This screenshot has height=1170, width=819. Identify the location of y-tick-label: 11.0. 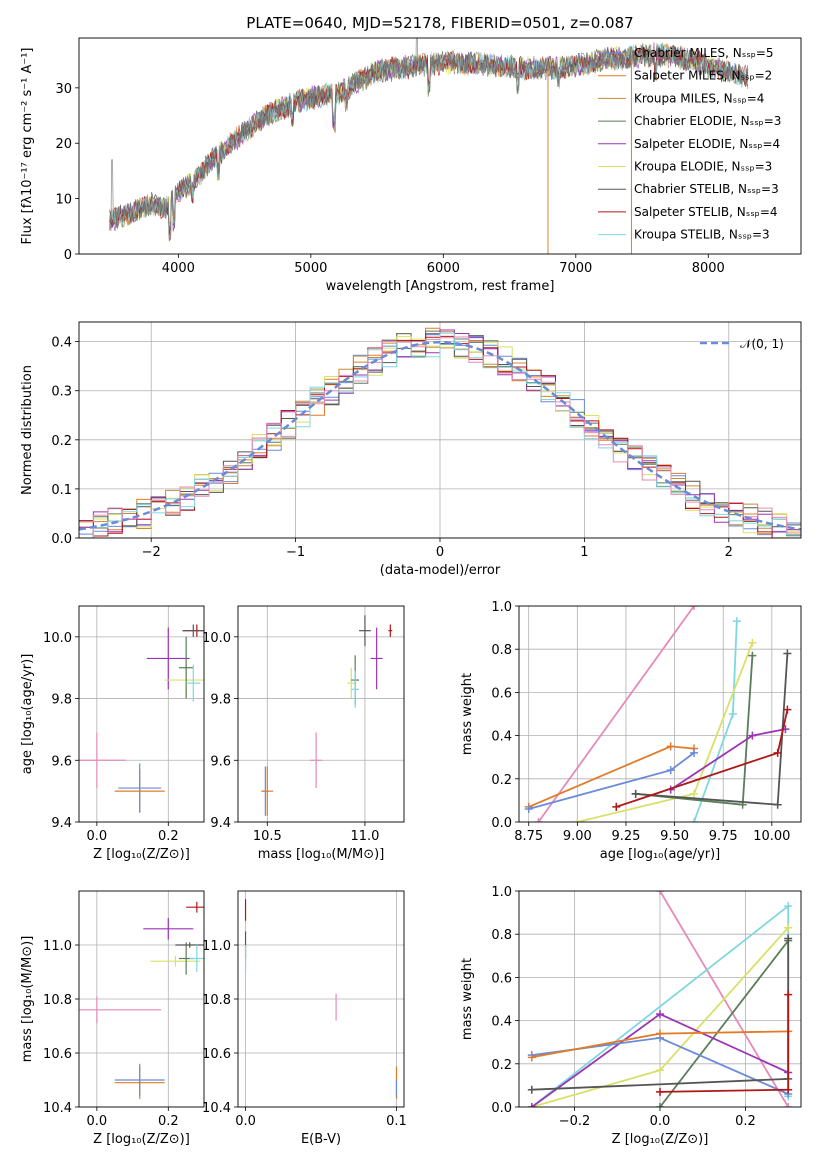
(57, 946).